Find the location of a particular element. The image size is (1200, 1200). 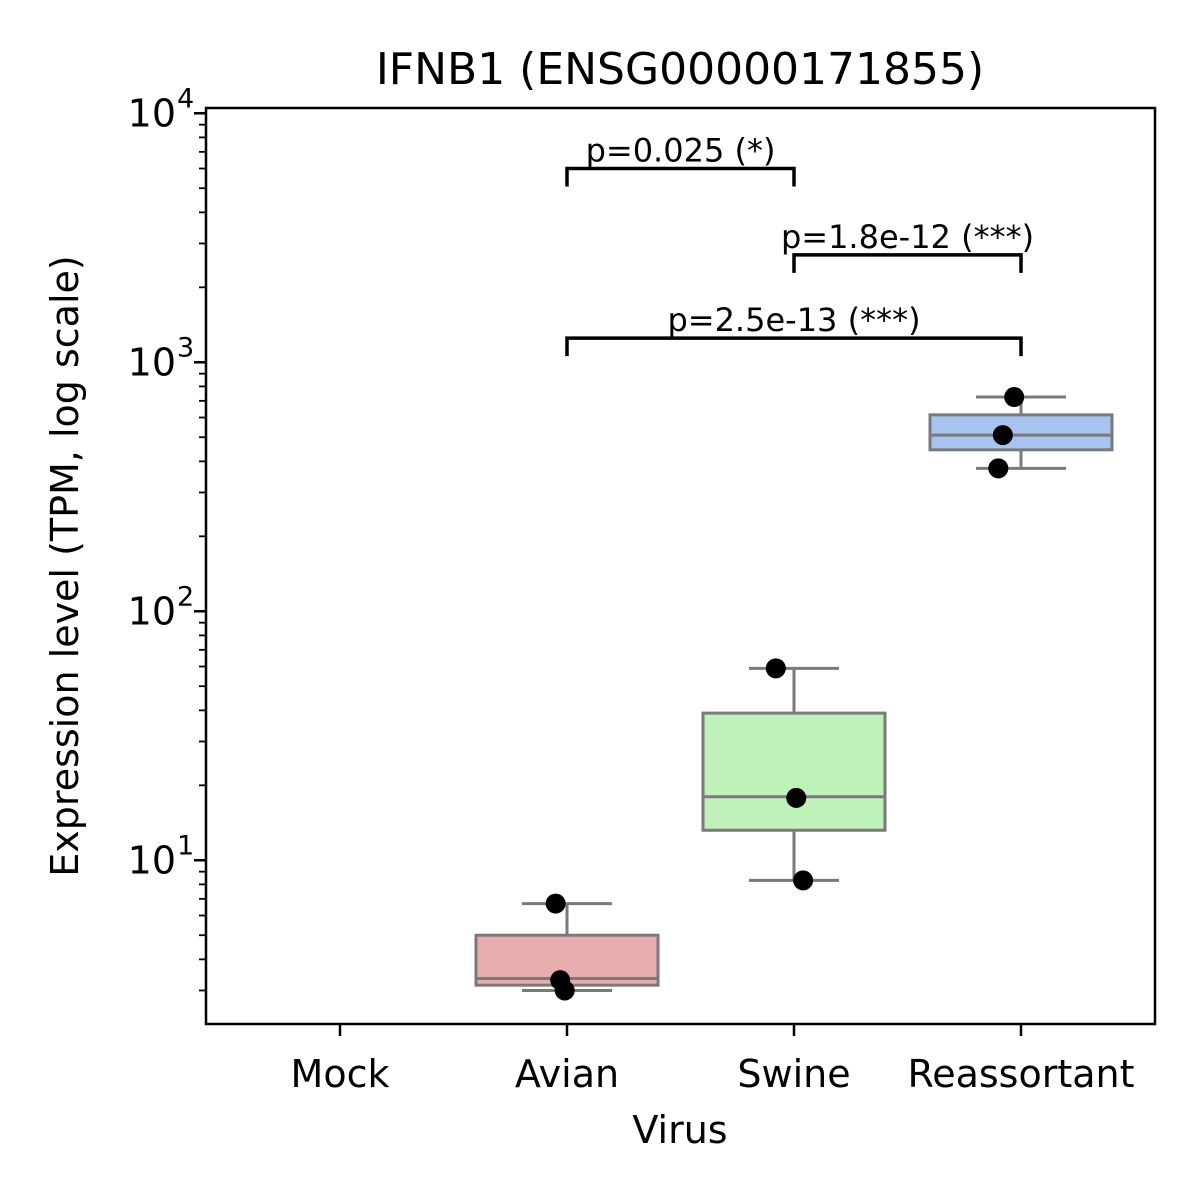

box-swine is located at coordinates (794, 774).